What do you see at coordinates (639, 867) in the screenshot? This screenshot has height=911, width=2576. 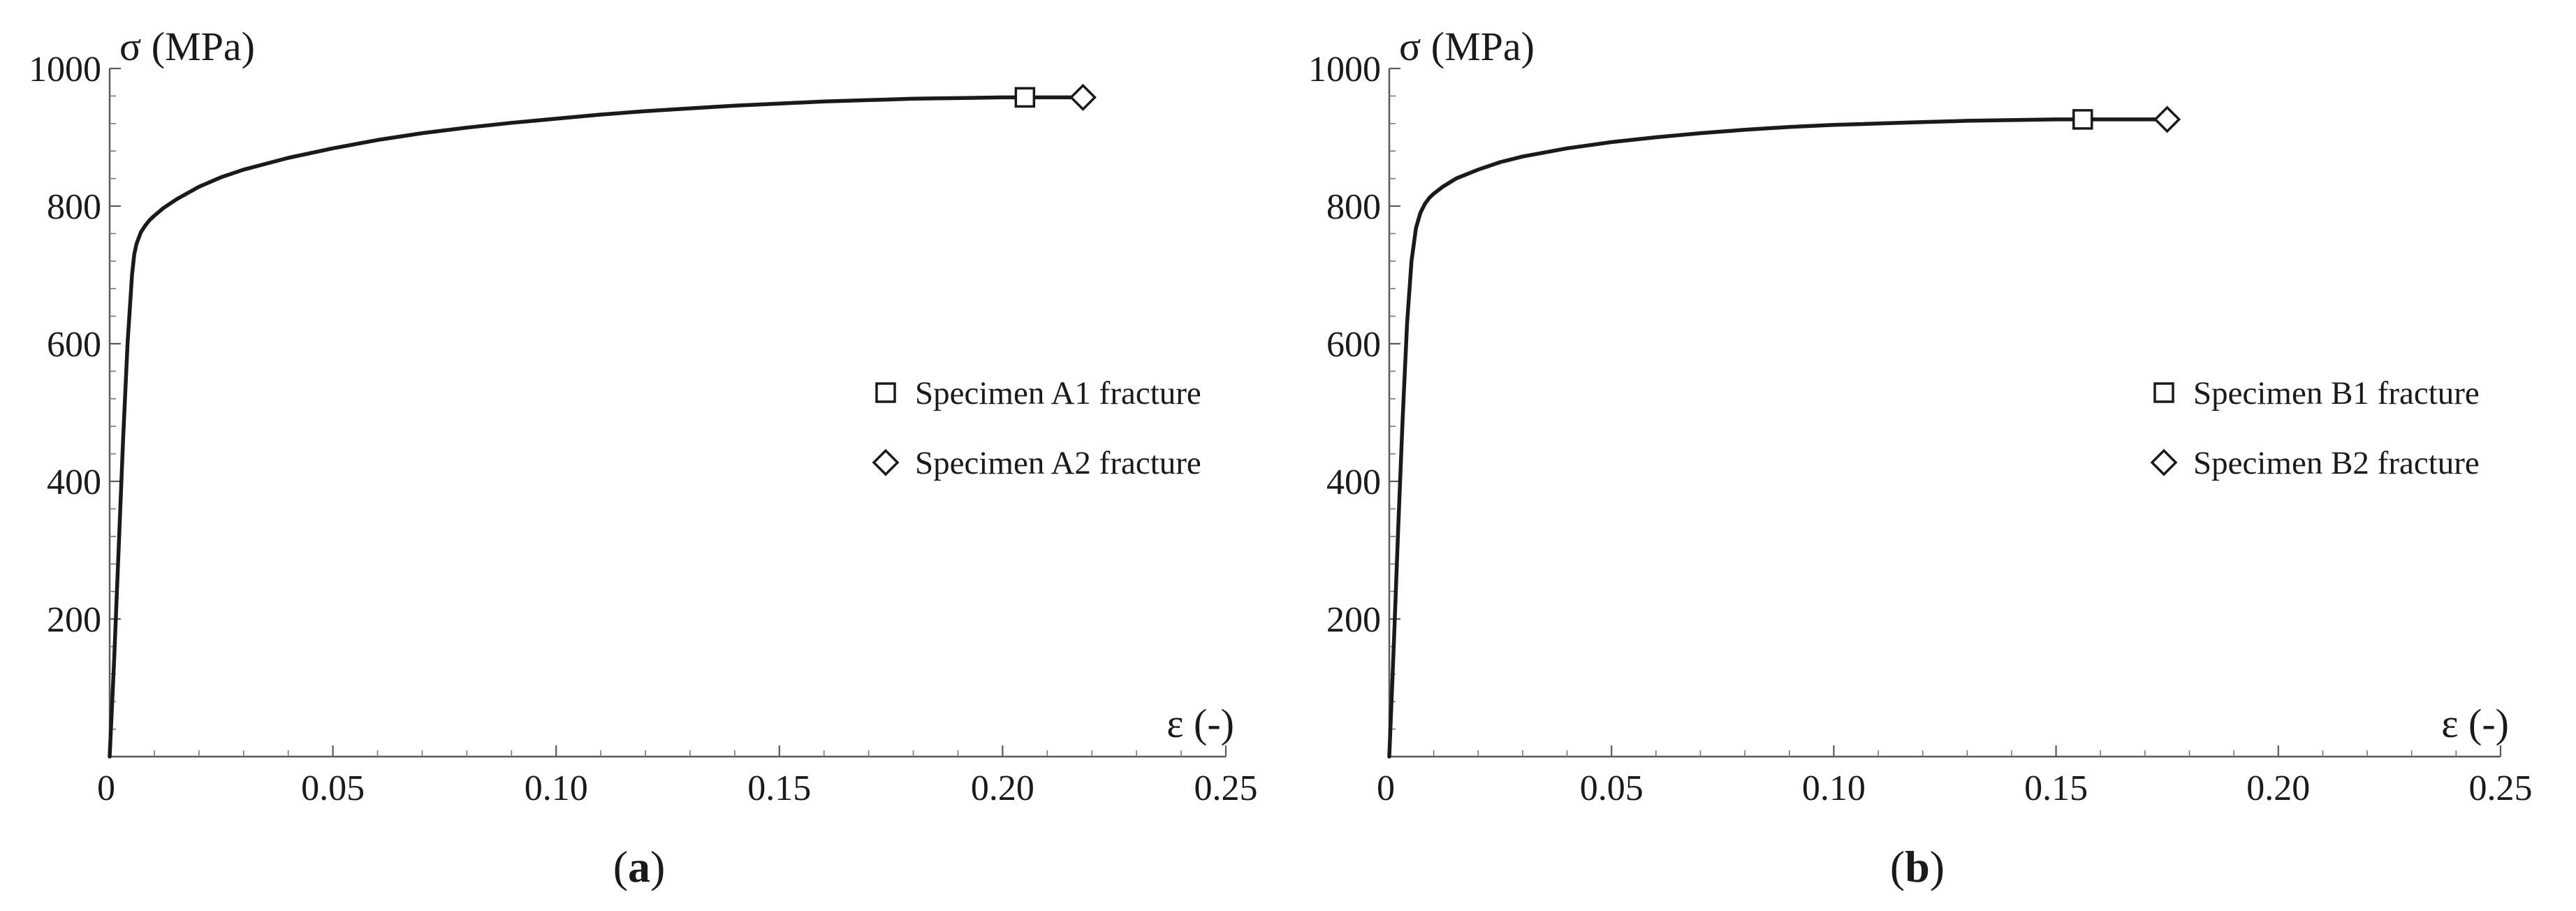 I see `panel-a-label: (a)` at bounding box center [639, 867].